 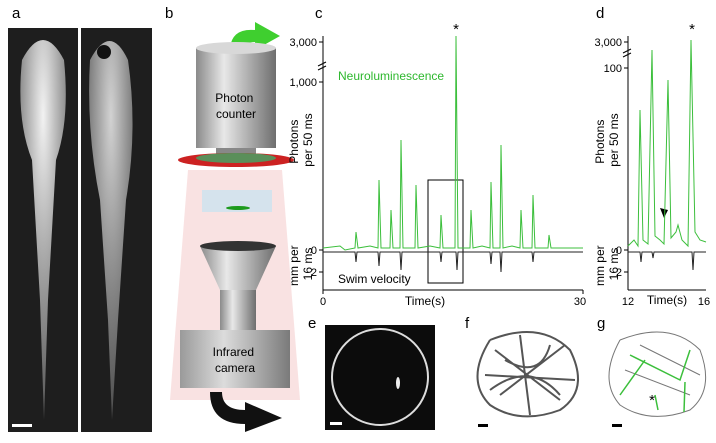 What do you see at coordinates (319, 13) in the screenshot?
I see `panel-label: c` at bounding box center [319, 13].